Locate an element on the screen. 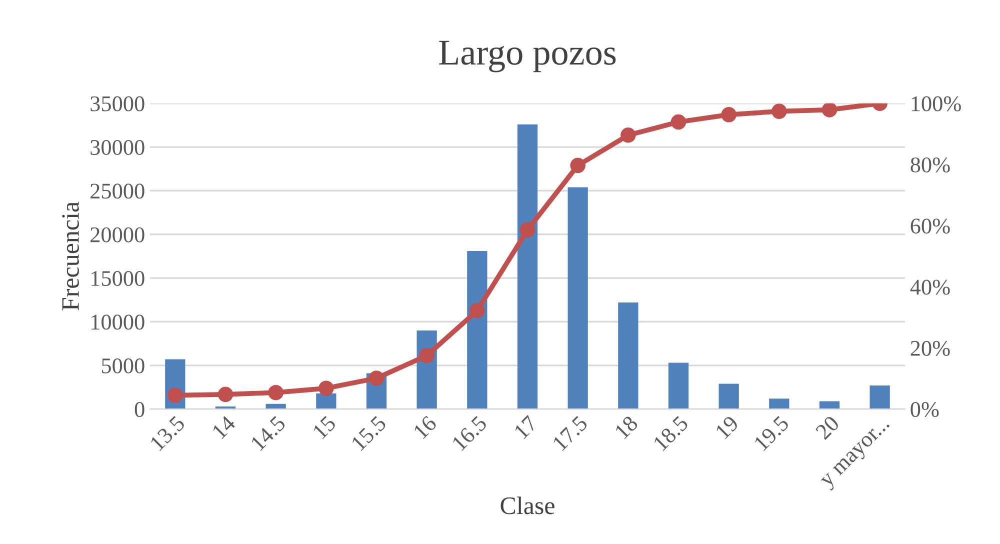  x-tick-label: 14.5 is located at coordinates (268, 433).